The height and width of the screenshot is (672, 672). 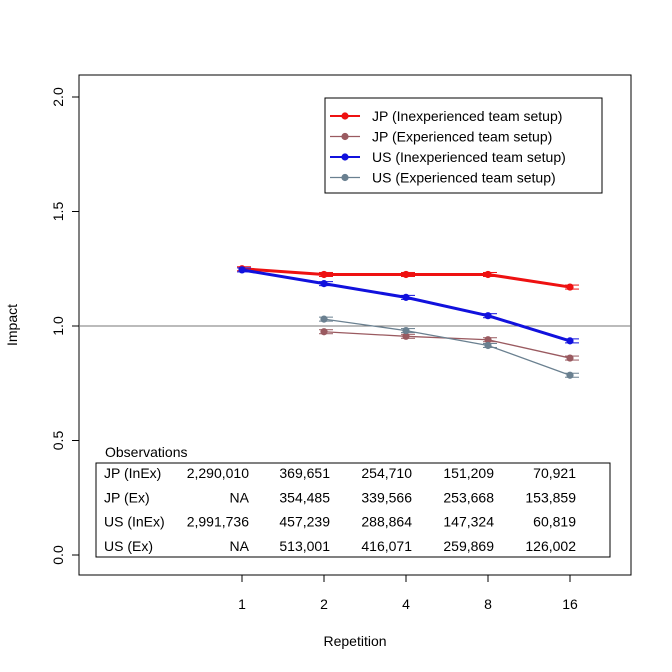 I want to click on observations-row-label: US (InEx), so click(x=134, y=522).